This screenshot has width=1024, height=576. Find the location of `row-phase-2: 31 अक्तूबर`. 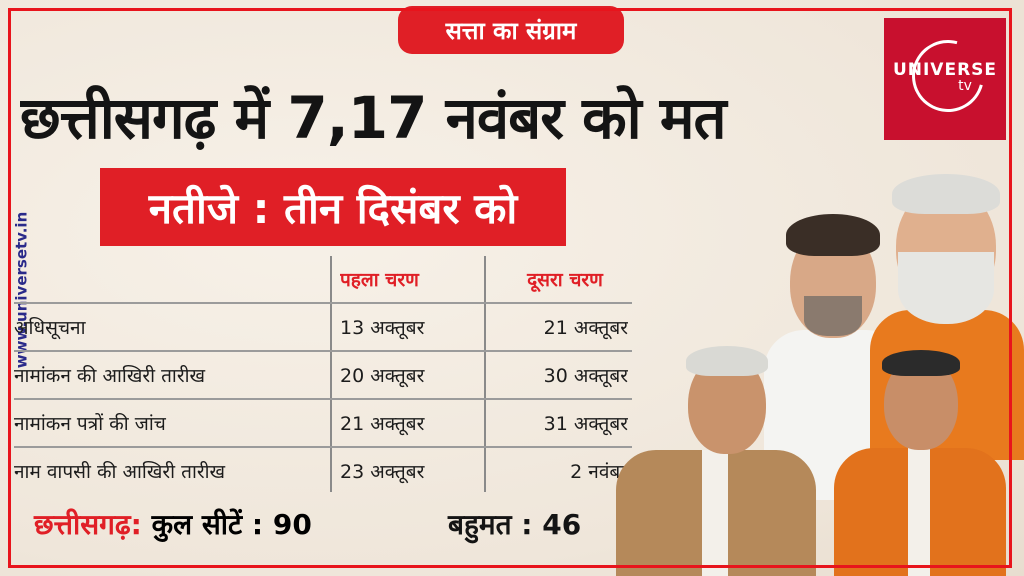

row-phase-2: 31 अक्तूबर is located at coordinates (585, 424).